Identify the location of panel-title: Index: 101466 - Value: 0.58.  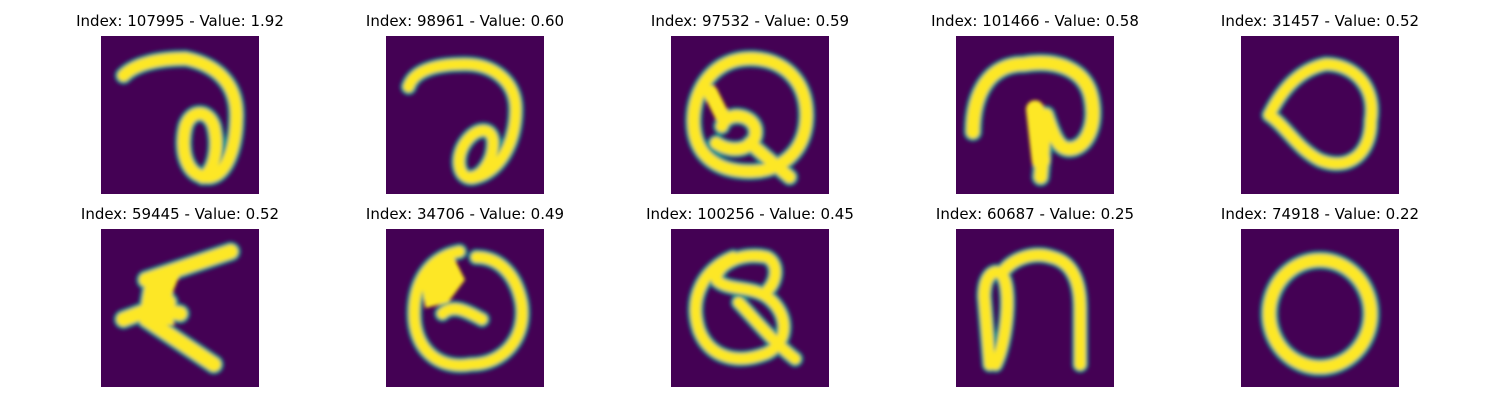
(1035, 21).